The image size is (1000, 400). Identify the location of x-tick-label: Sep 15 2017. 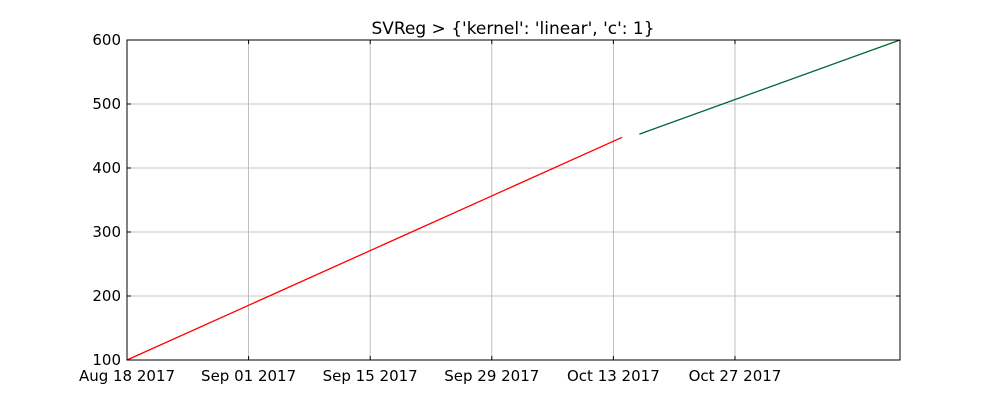
(370, 376).